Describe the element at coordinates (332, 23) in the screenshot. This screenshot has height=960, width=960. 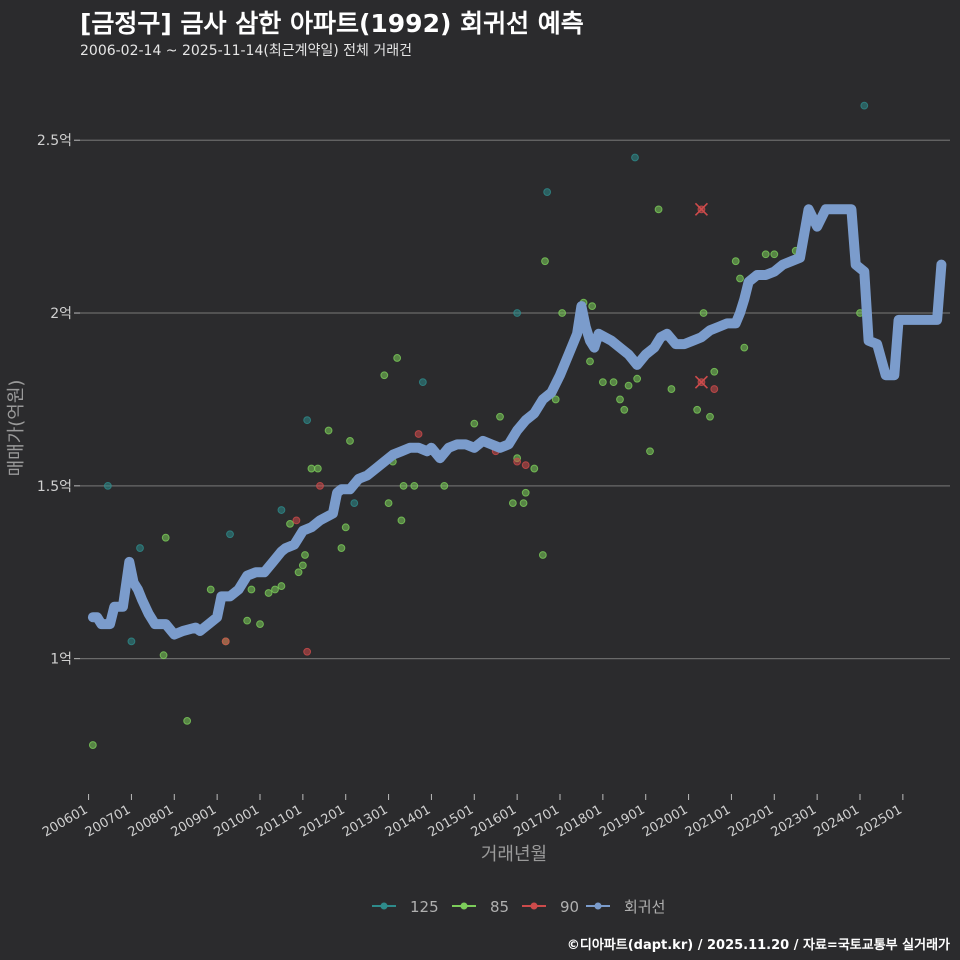
I see `chart-title: [금정구] 금사 삼한 아파트(1992) 회귀선 예측` at that location.